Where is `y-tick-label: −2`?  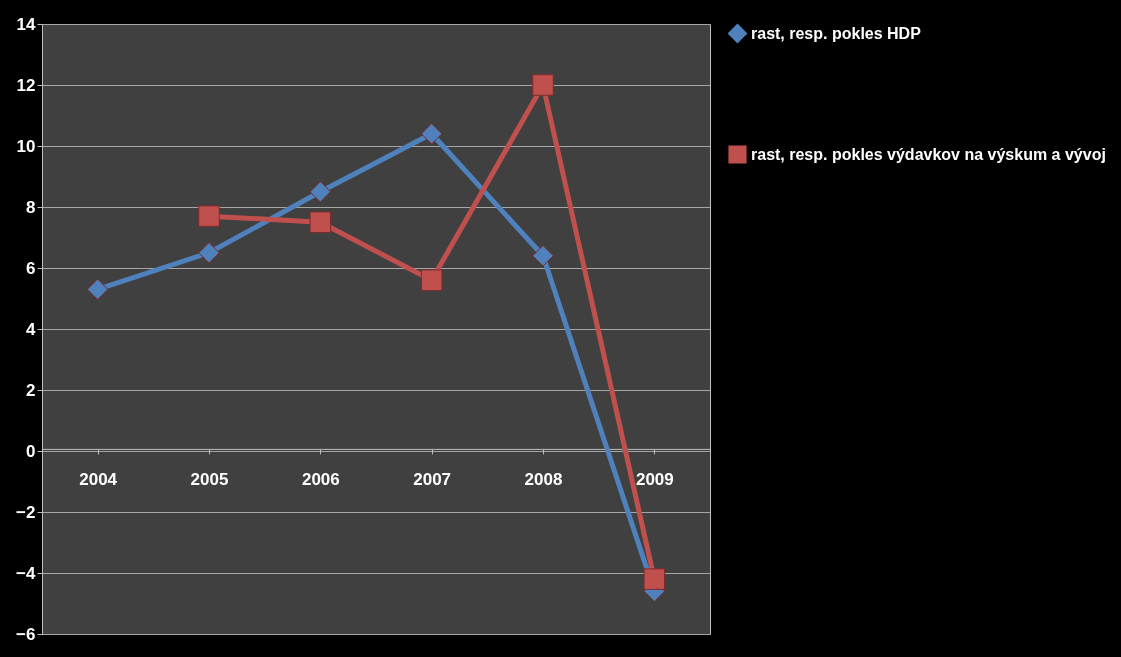
y-tick-label: −2 is located at coordinates (26, 512).